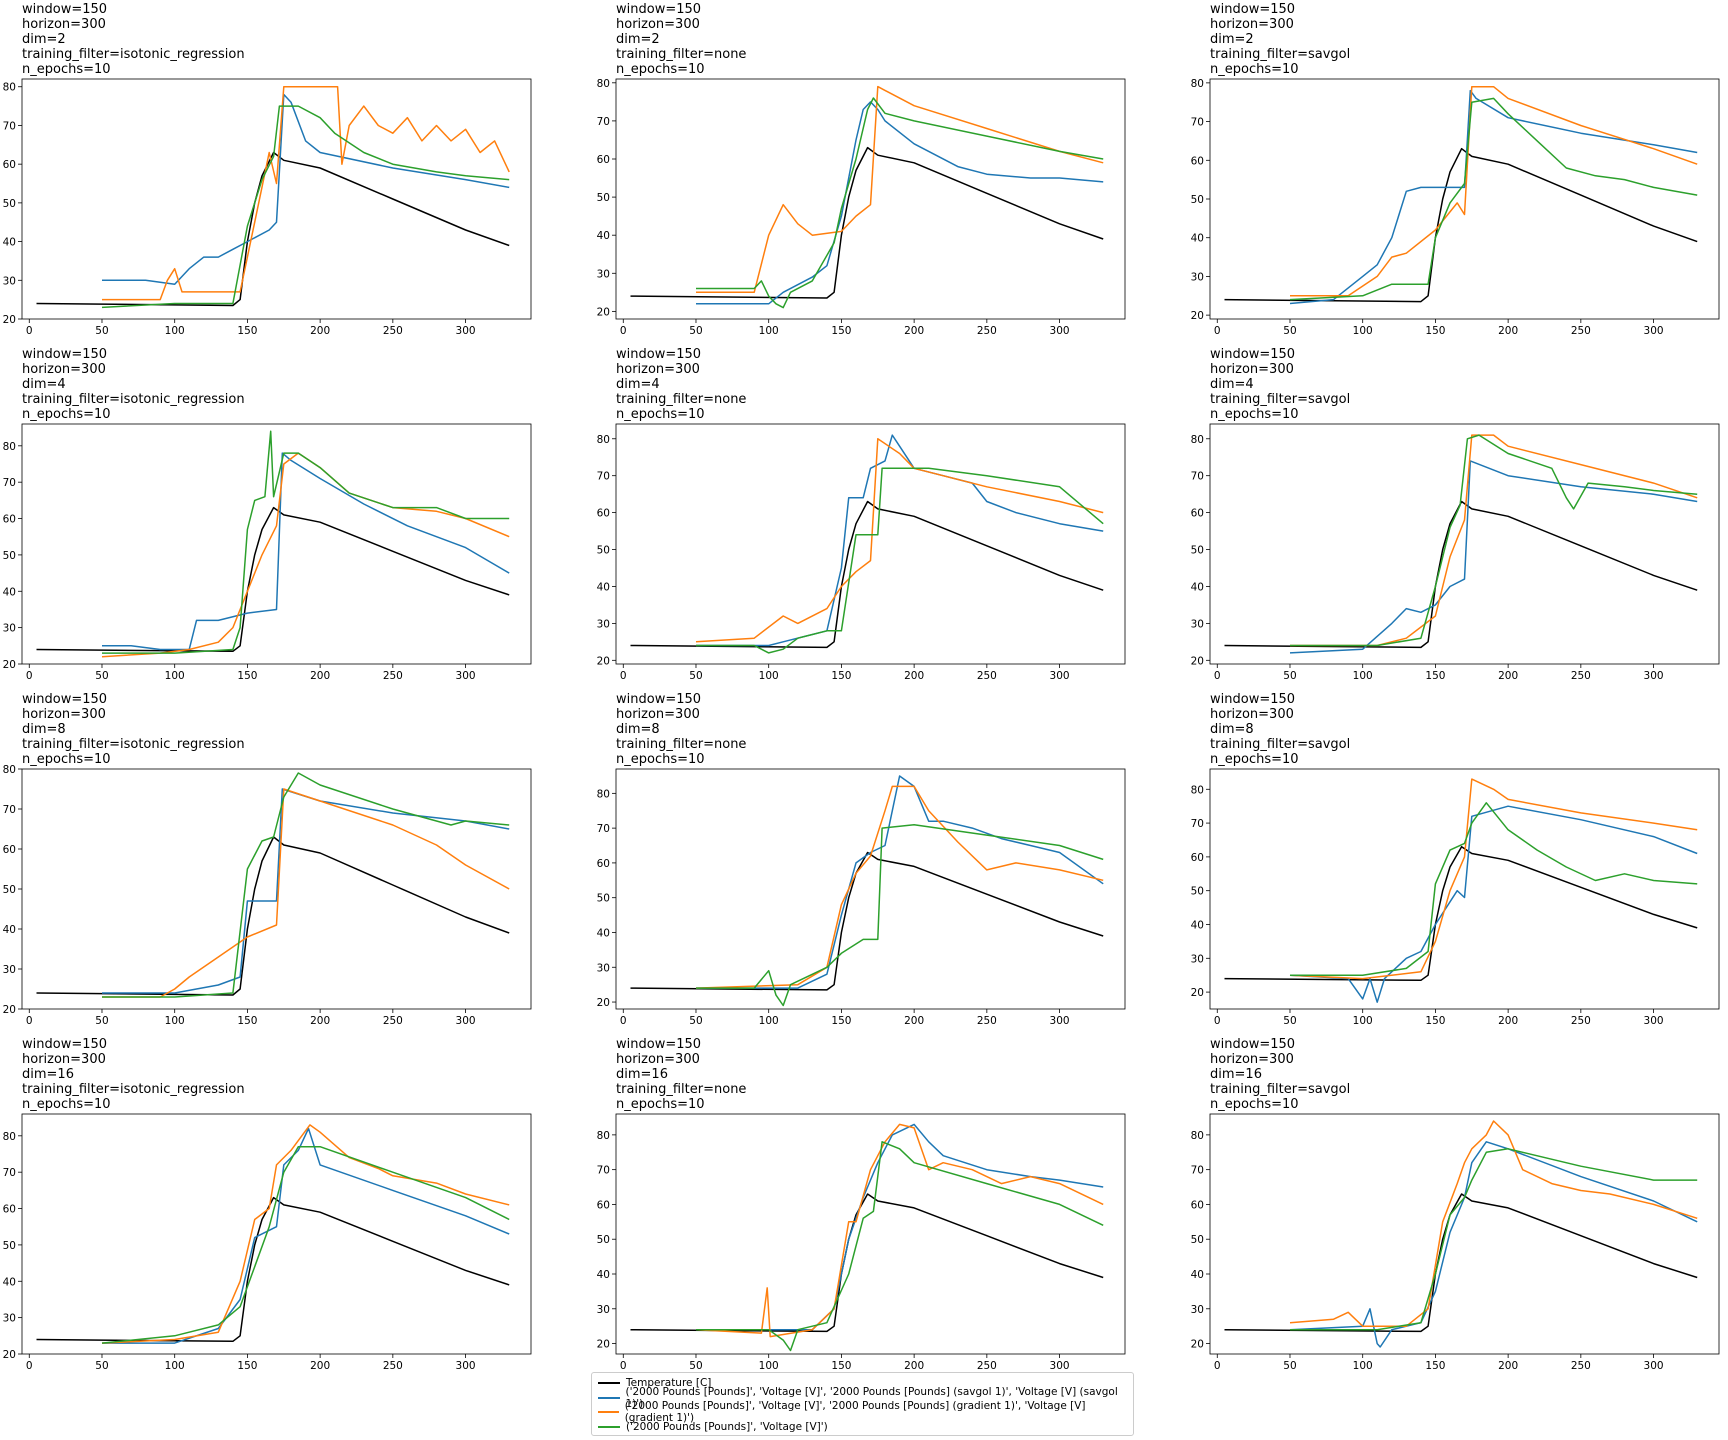 This screenshot has width=1728, height=1440. Describe the element at coordinates (44, 39) in the screenshot. I see `panel-title-line: dim=2` at that location.